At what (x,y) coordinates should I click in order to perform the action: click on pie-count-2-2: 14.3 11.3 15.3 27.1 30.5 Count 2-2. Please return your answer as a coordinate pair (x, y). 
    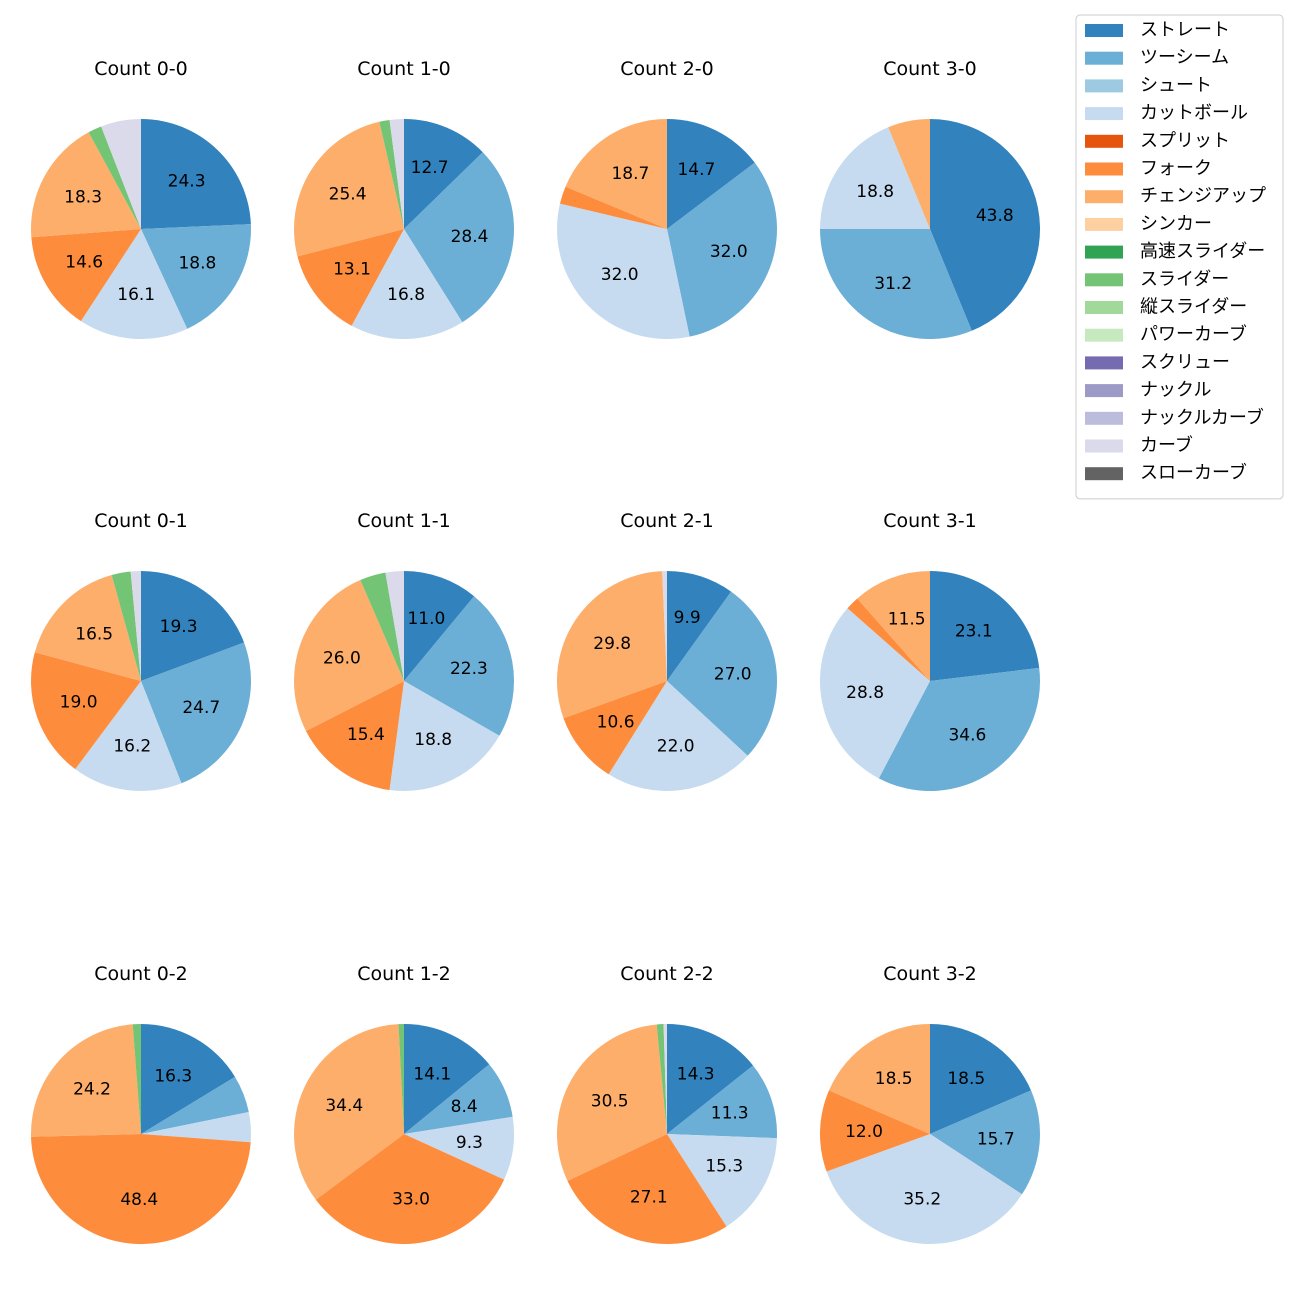
    Looking at the image, I should click on (666, 1103).